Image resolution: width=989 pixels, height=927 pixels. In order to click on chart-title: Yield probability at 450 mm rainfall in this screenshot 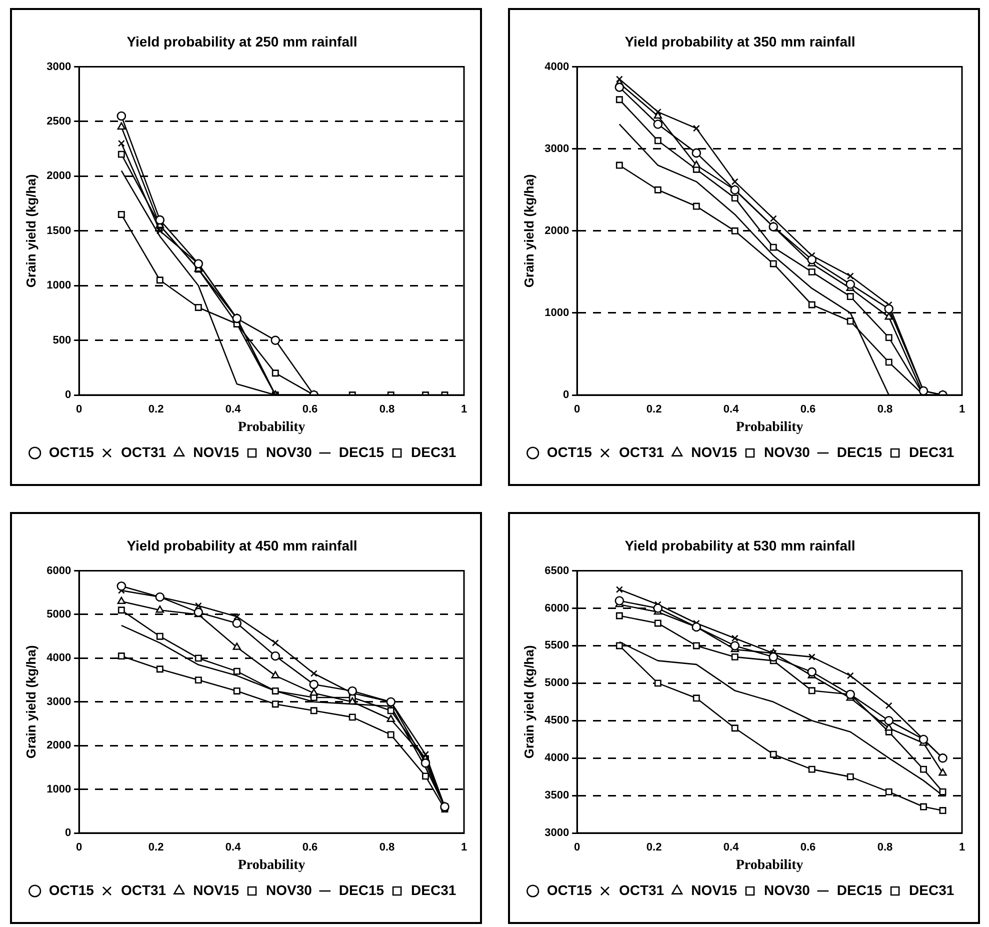, I will do `click(242, 545)`.